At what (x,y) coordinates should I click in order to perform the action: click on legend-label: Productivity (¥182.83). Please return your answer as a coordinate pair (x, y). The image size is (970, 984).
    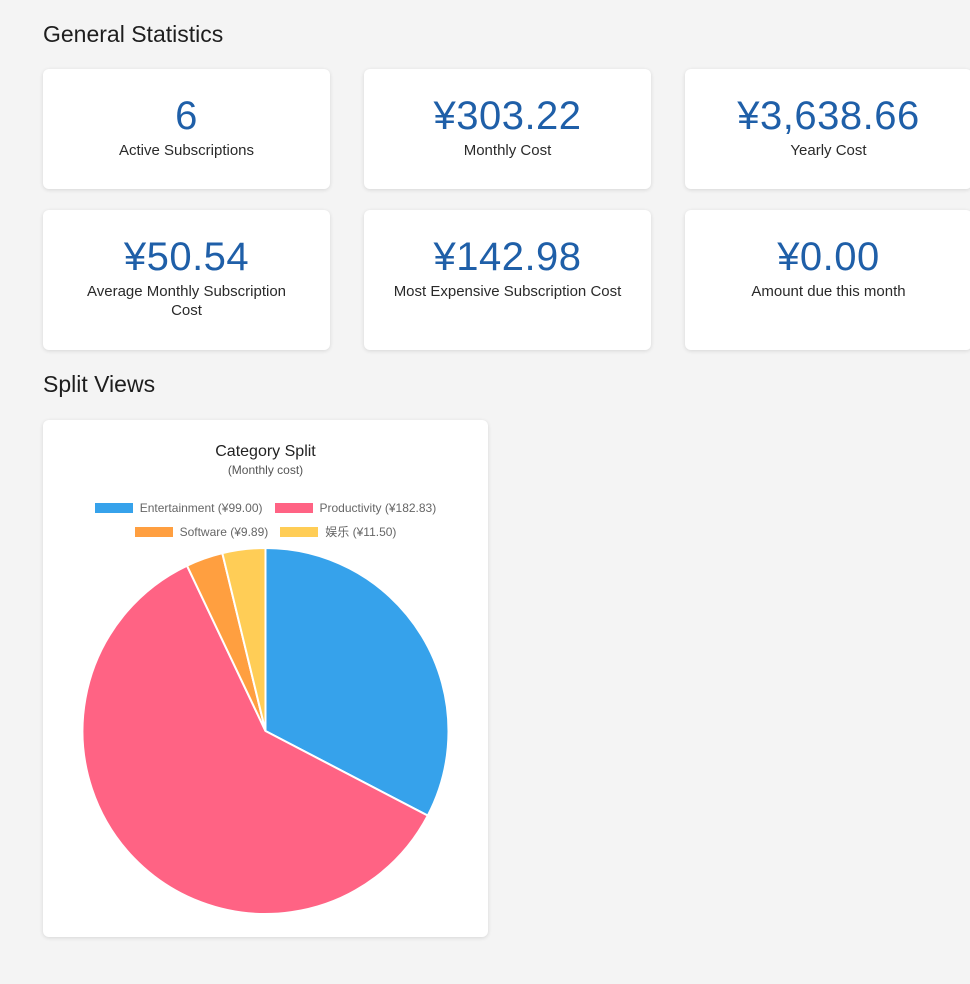
    Looking at the image, I should click on (378, 508).